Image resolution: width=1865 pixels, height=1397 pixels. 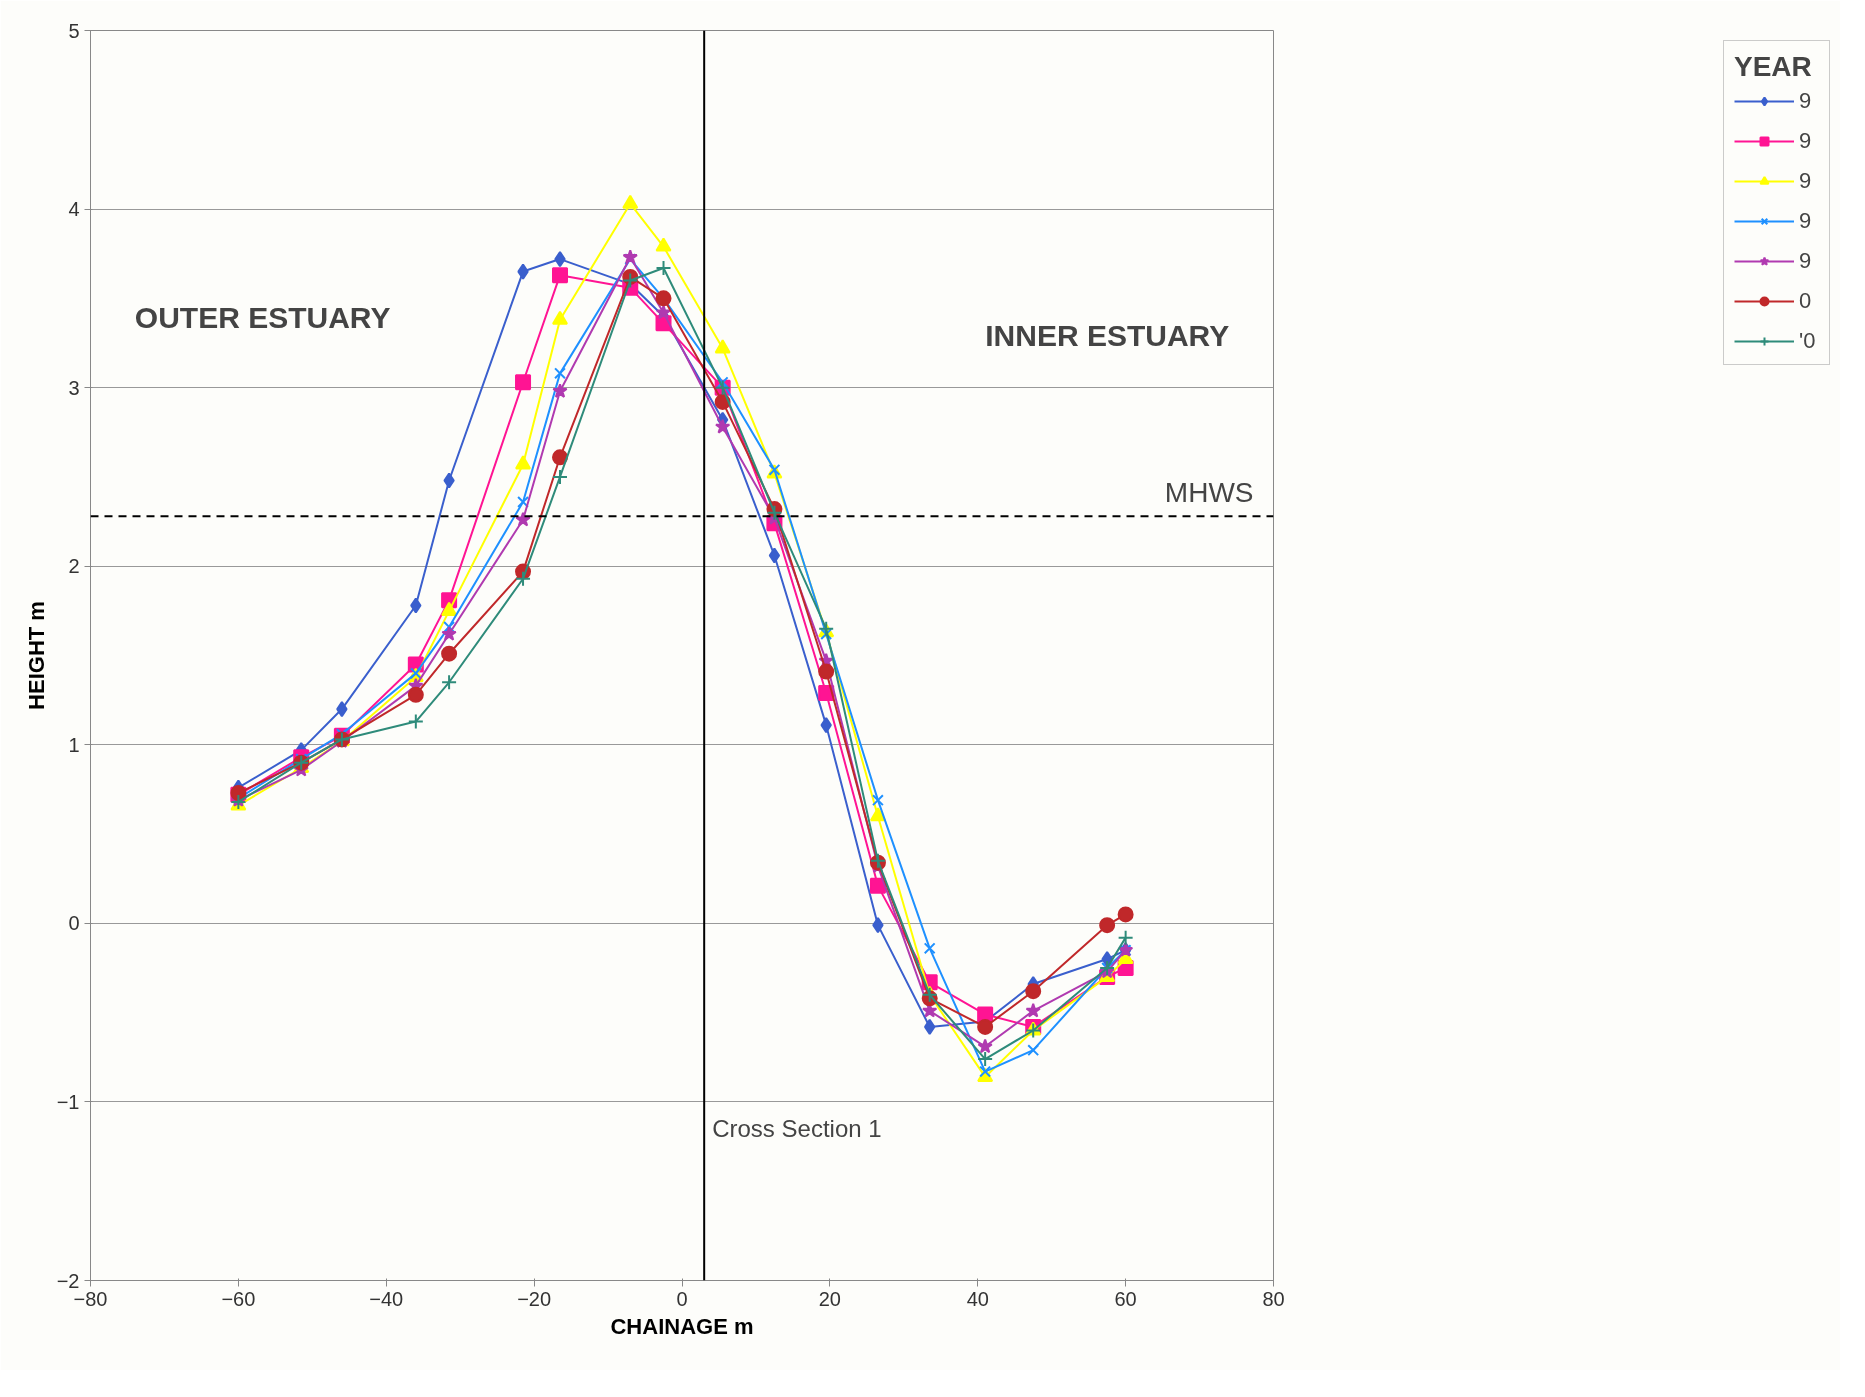 What do you see at coordinates (74, 744) in the screenshot?
I see `y-tick-label: 1` at bounding box center [74, 744].